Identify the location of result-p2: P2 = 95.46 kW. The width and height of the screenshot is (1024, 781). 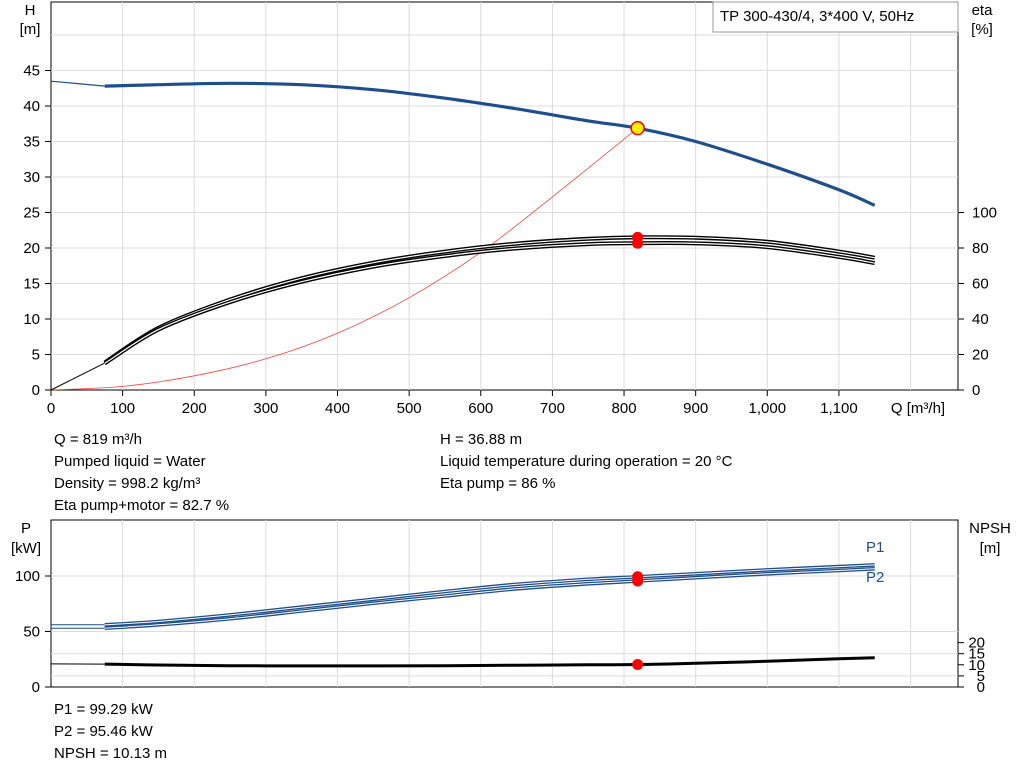
(103, 731).